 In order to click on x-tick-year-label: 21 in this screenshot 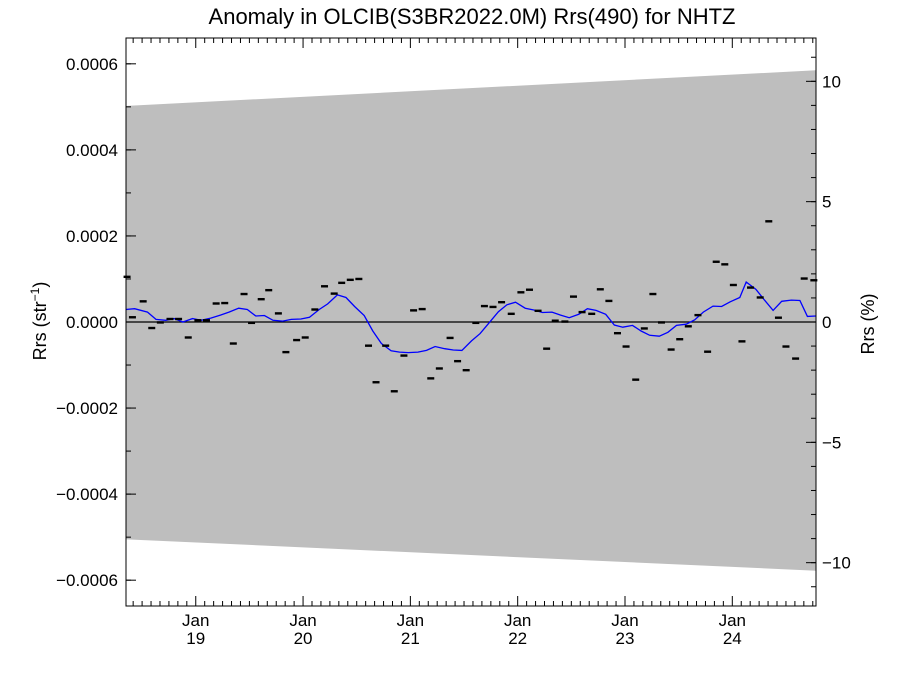, I will do `click(410, 638)`.